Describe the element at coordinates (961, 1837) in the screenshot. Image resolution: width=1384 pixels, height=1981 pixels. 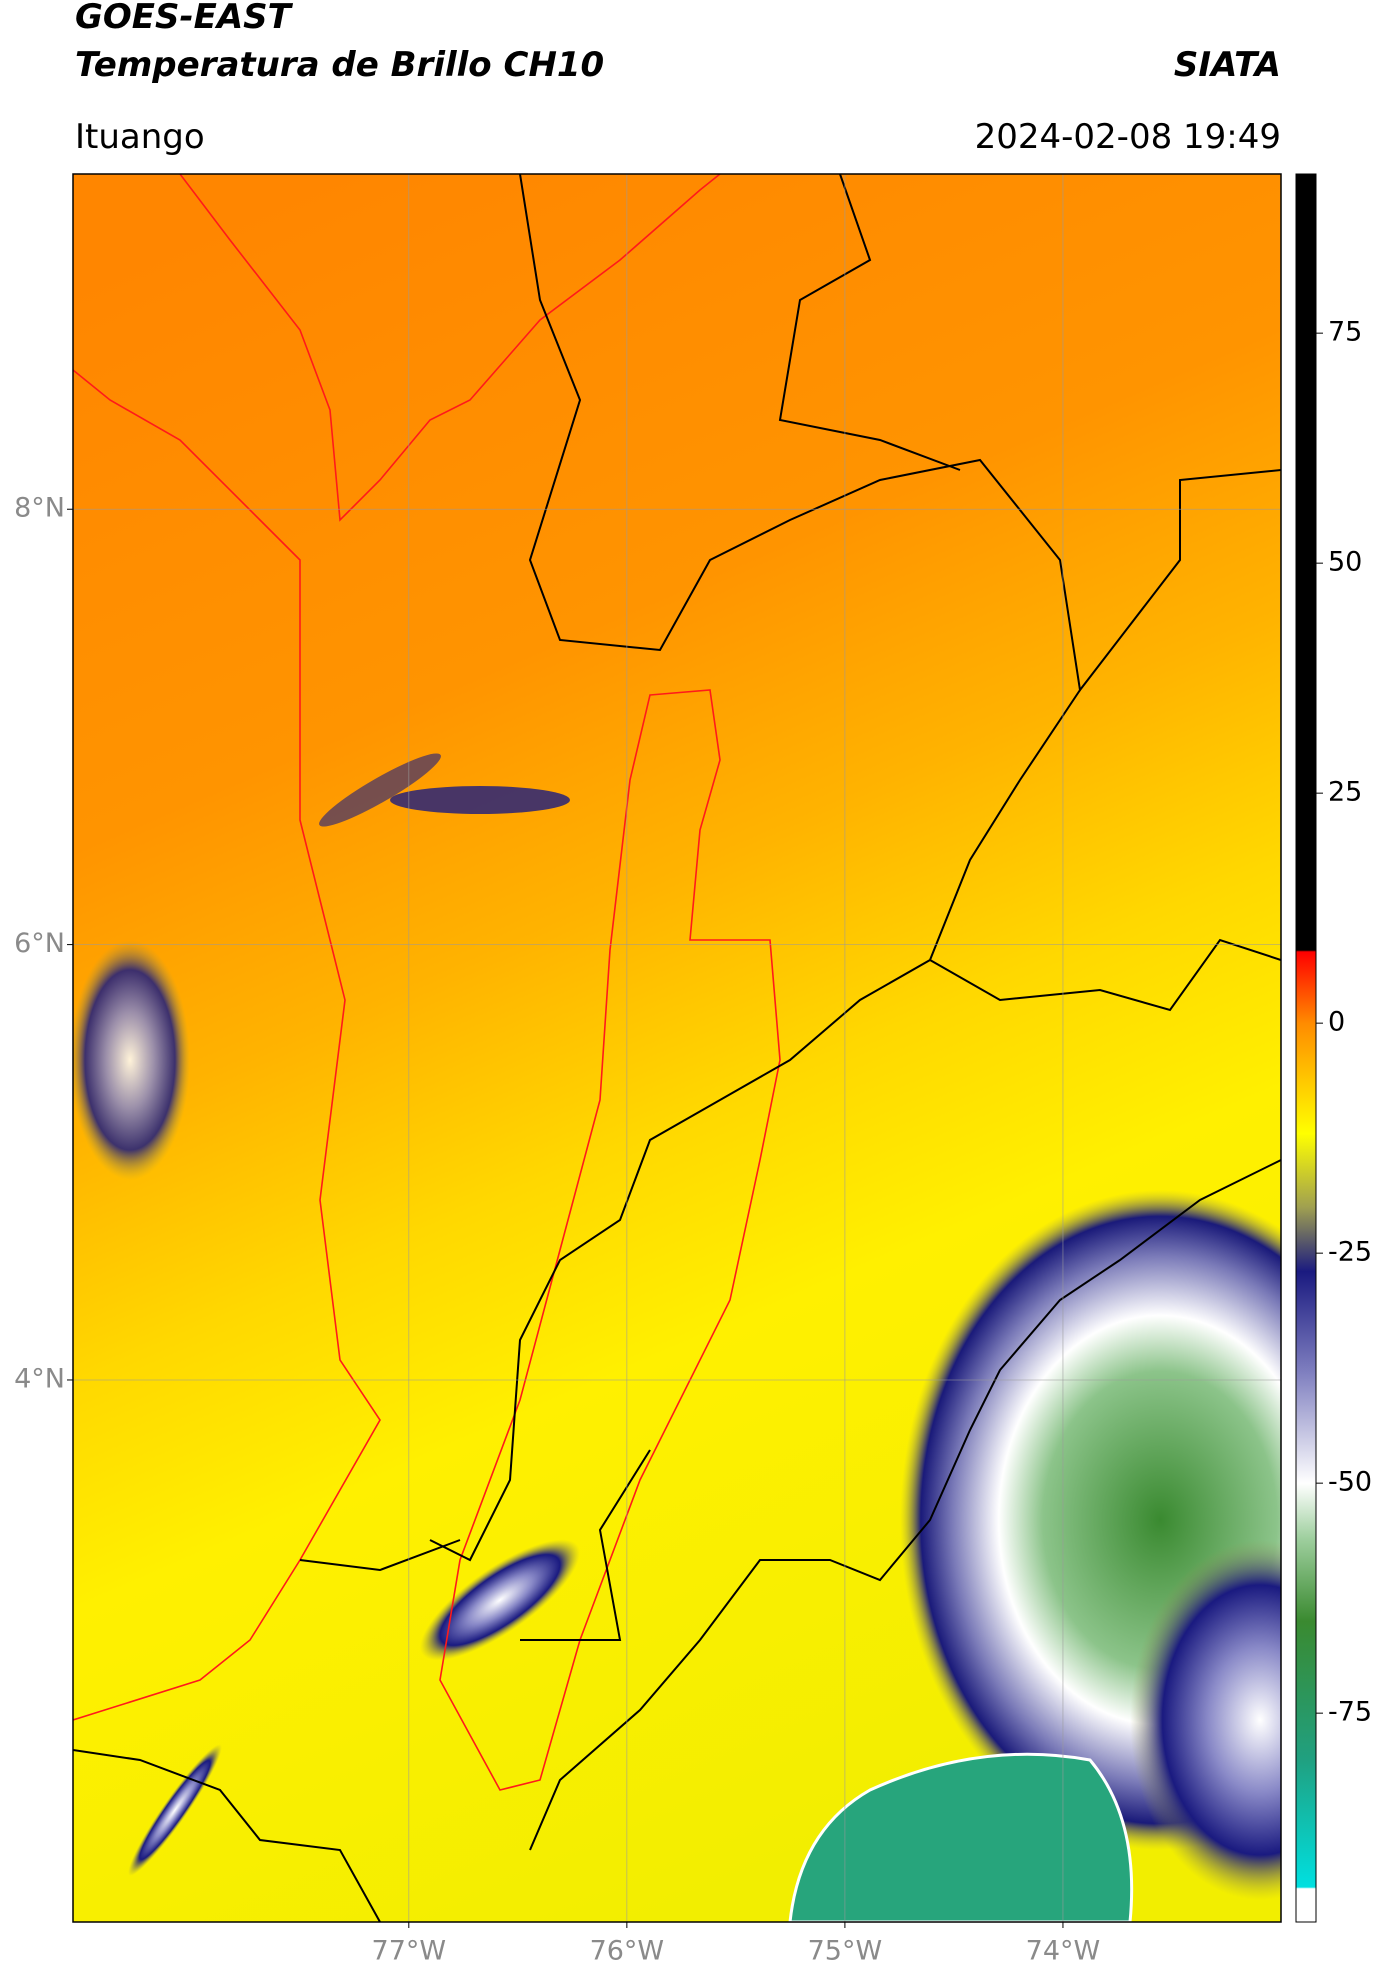
I see `cold-top` at that location.